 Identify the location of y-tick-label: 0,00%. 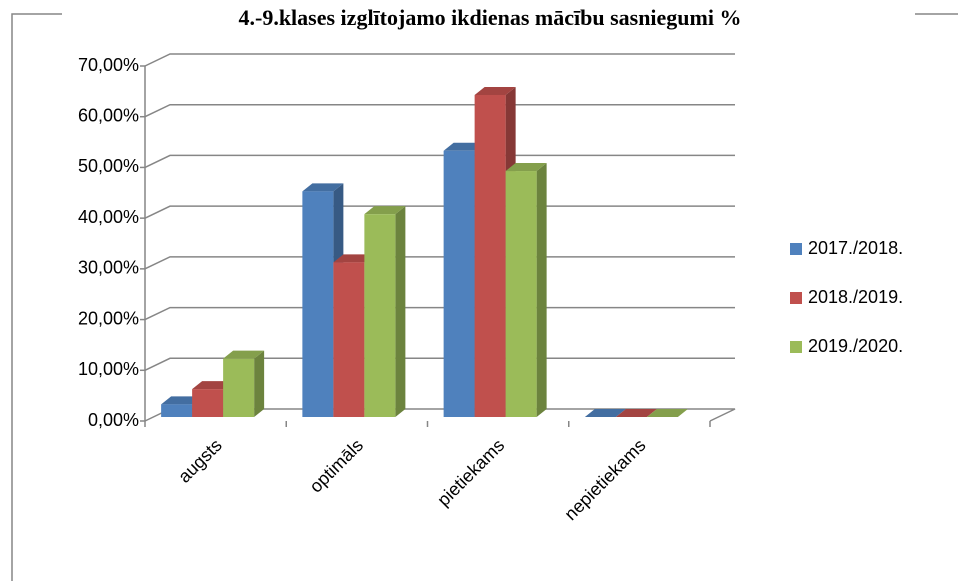
(113, 420).